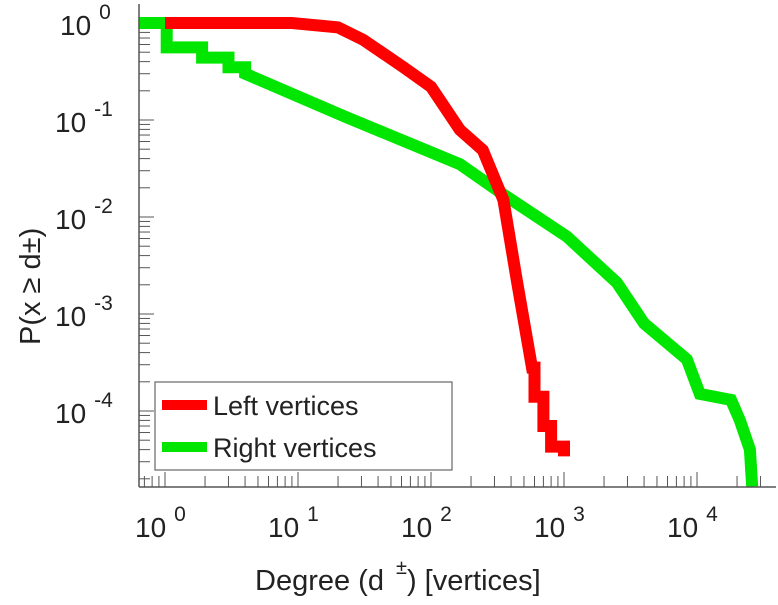 This screenshot has height=605, width=778. I want to click on y-tick-label: 10 -4, so click(84, 409).